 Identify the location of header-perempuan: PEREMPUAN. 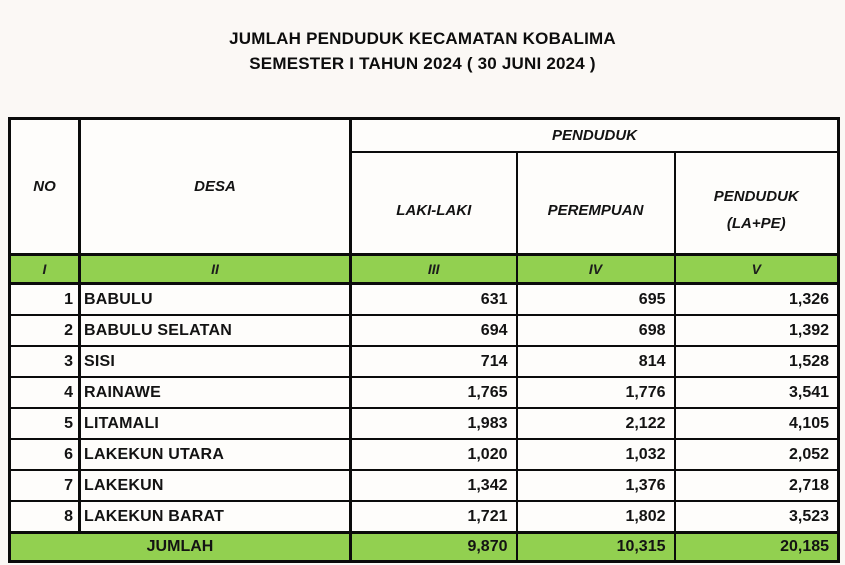
(595, 203).